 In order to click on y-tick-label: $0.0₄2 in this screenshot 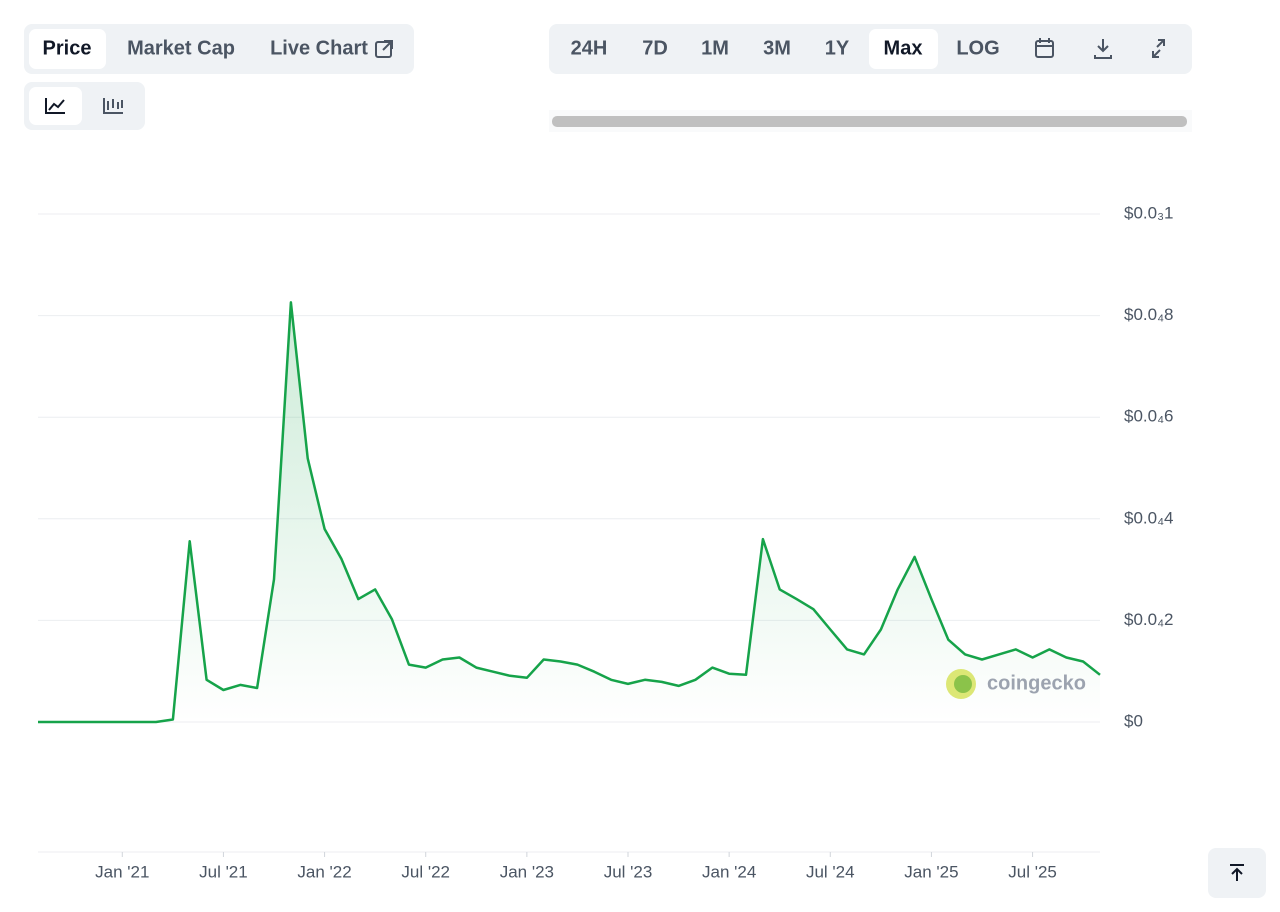, I will do `click(1148, 619)`.